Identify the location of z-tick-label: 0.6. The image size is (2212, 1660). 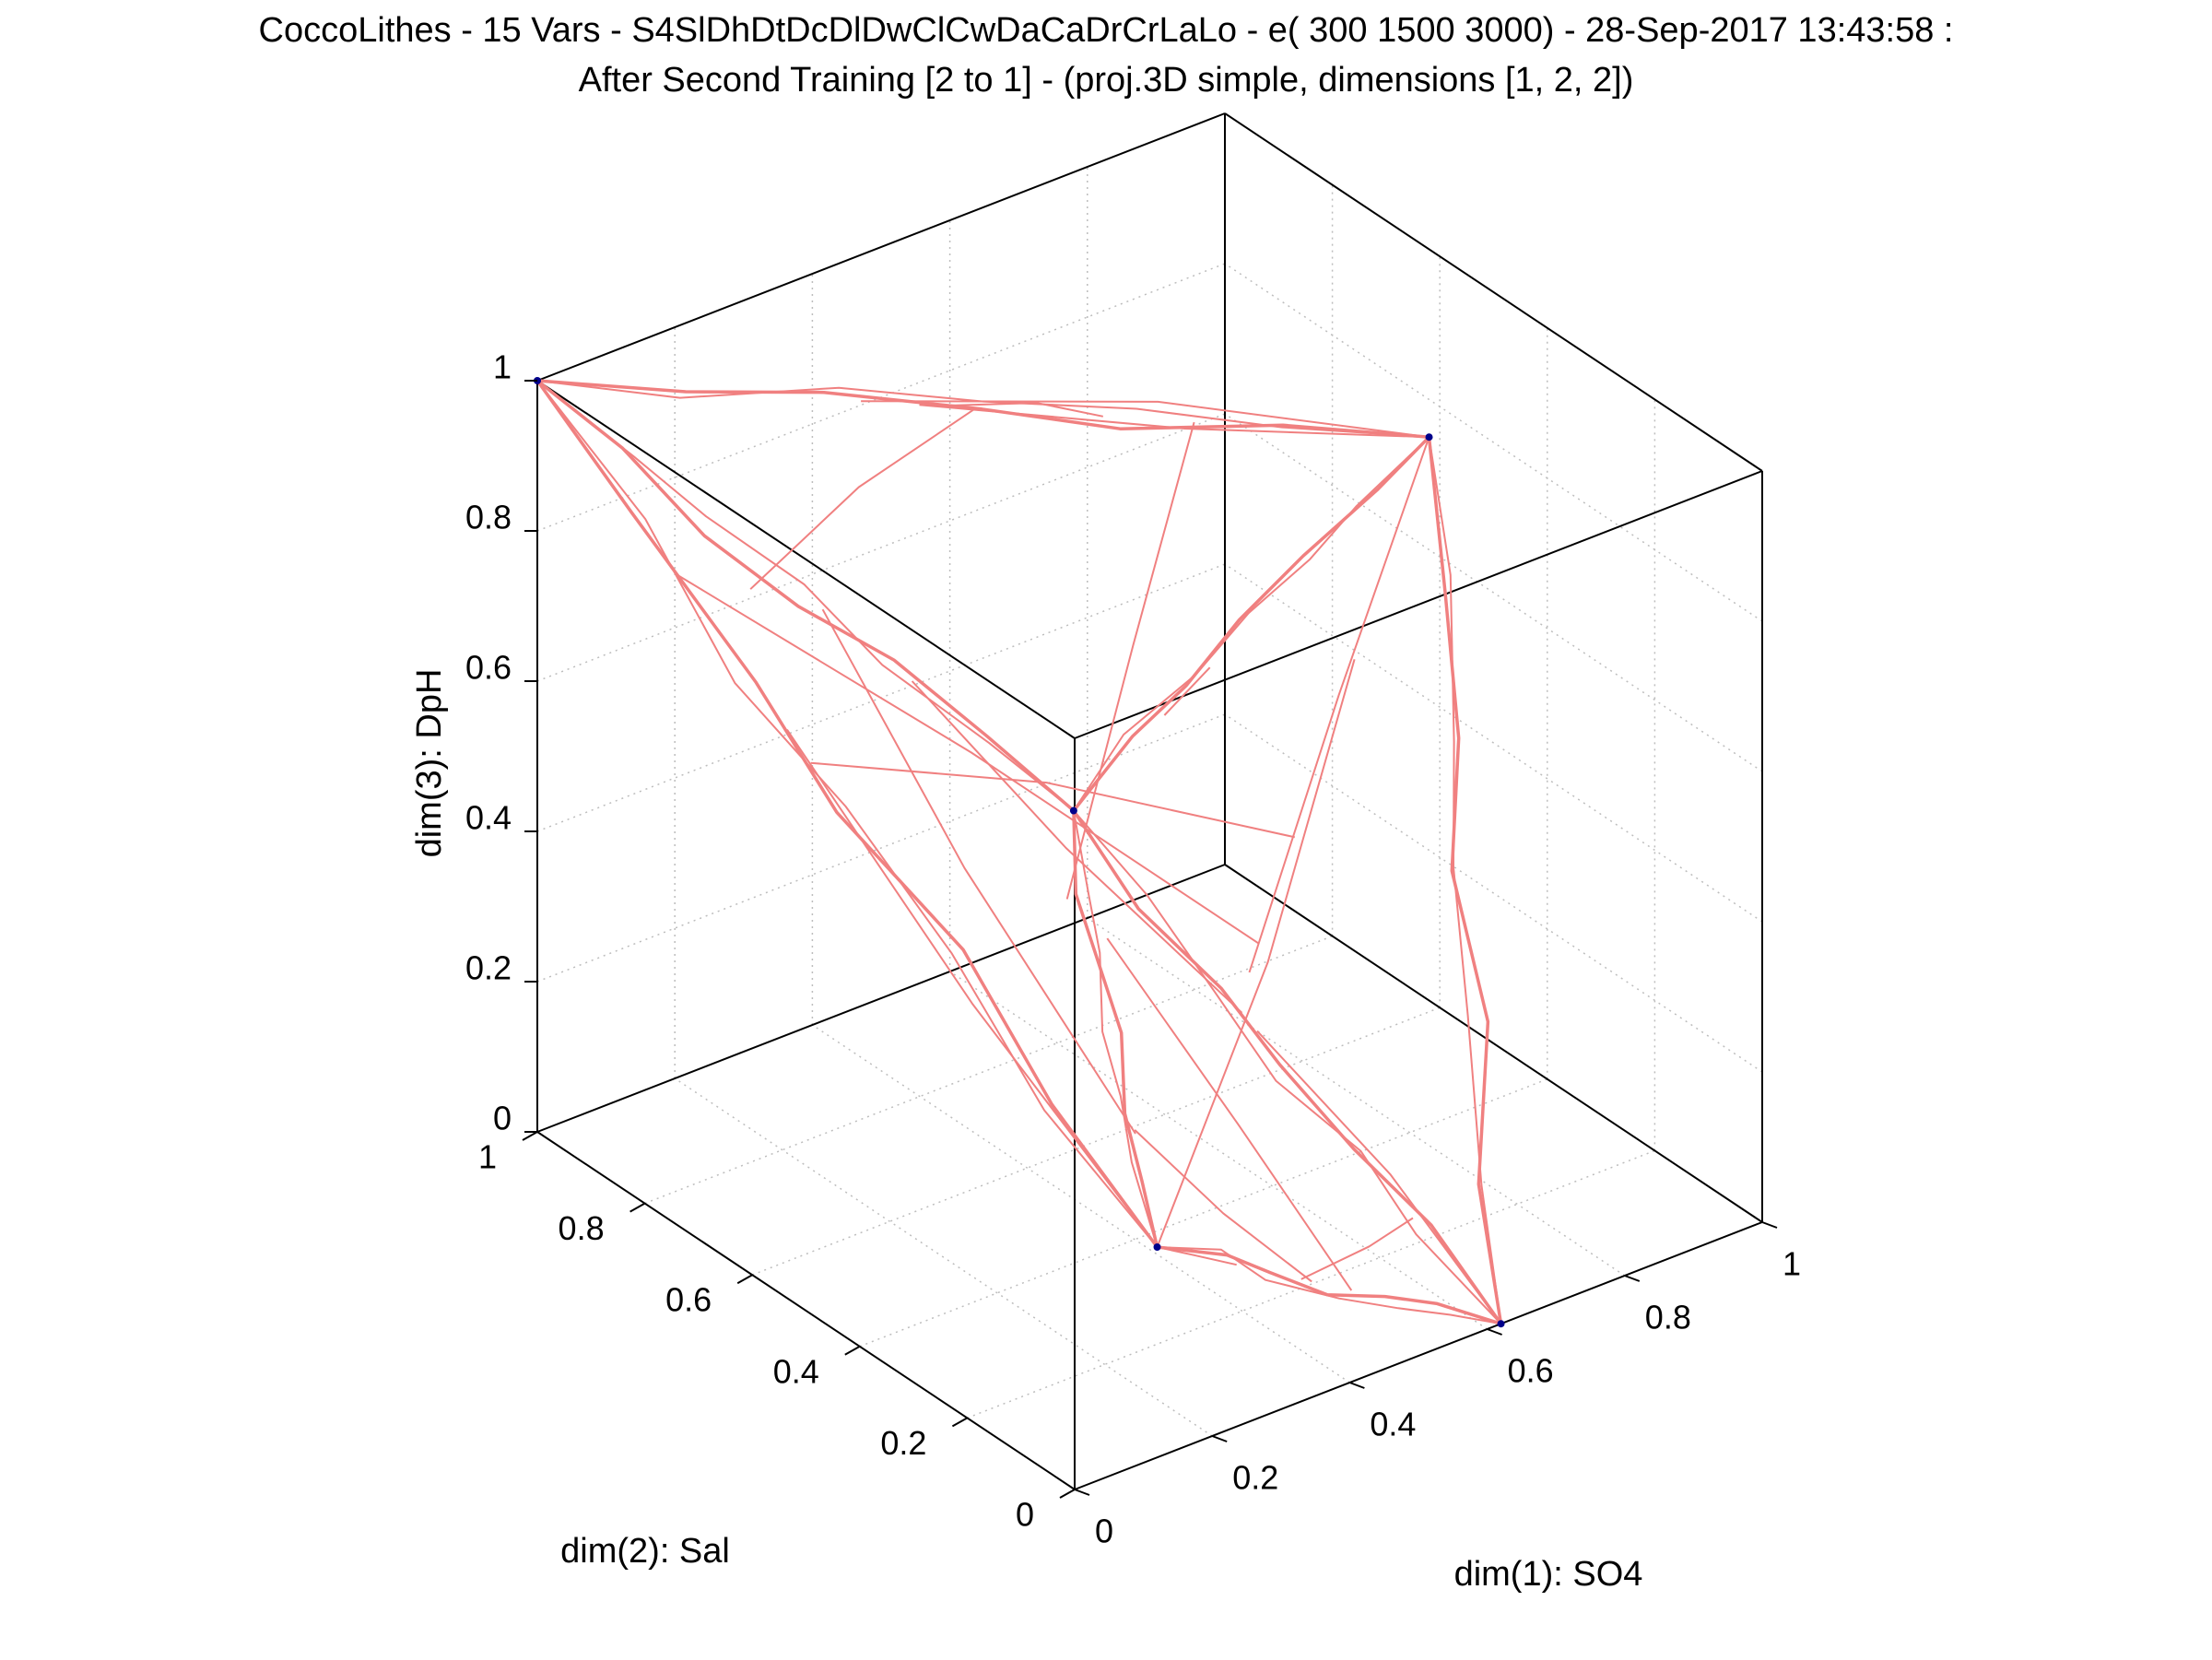
(488, 668).